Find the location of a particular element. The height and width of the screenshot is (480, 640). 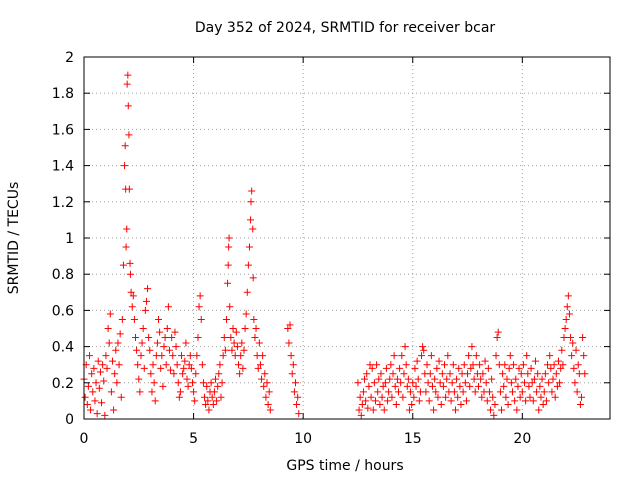

y-tick-label: 1.8 is located at coordinates (63, 94).